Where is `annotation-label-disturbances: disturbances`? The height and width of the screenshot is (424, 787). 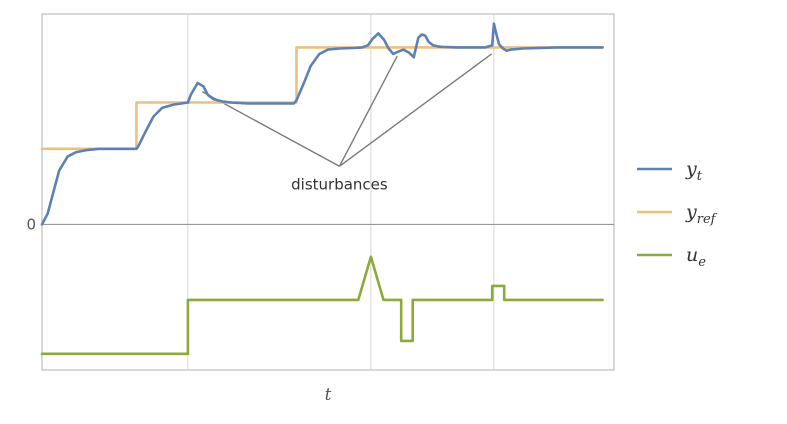 annotation-label-disturbances: disturbances is located at coordinates (339, 184).